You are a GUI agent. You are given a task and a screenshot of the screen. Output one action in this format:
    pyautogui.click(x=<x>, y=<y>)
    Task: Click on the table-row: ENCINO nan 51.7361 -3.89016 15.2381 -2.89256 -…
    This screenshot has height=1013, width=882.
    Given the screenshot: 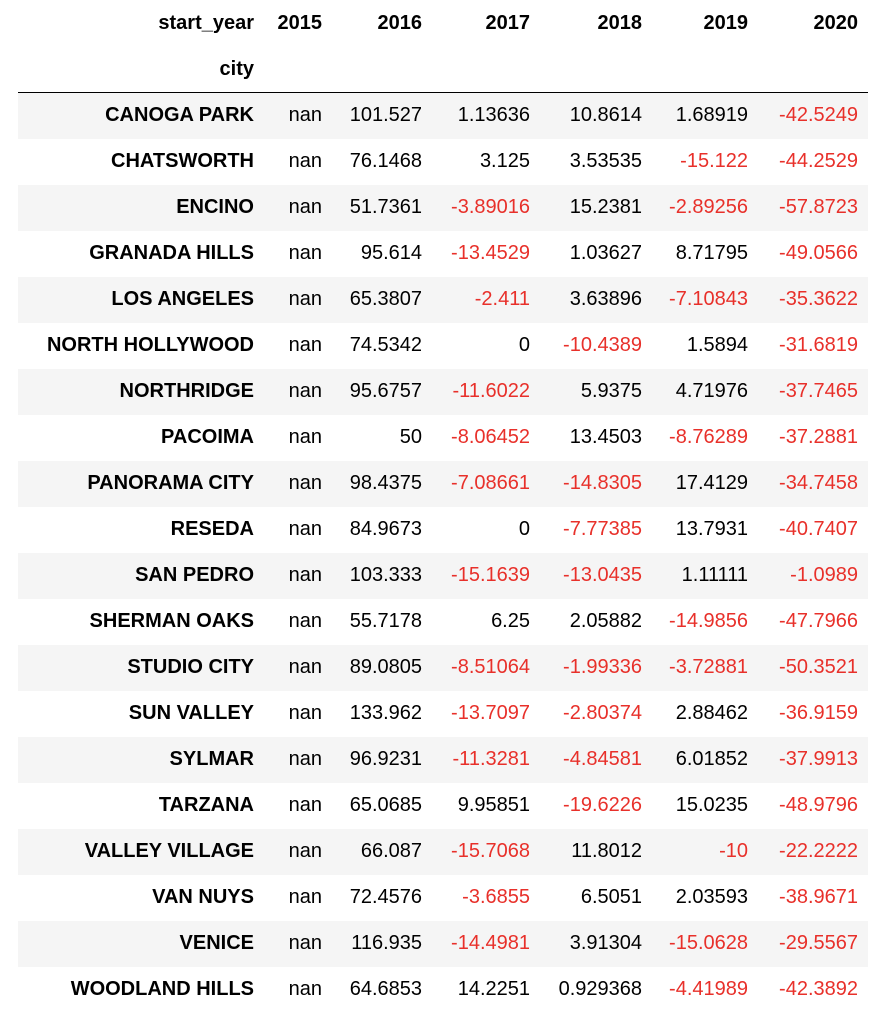 What is the action you would take?
    pyautogui.click(x=443, y=207)
    